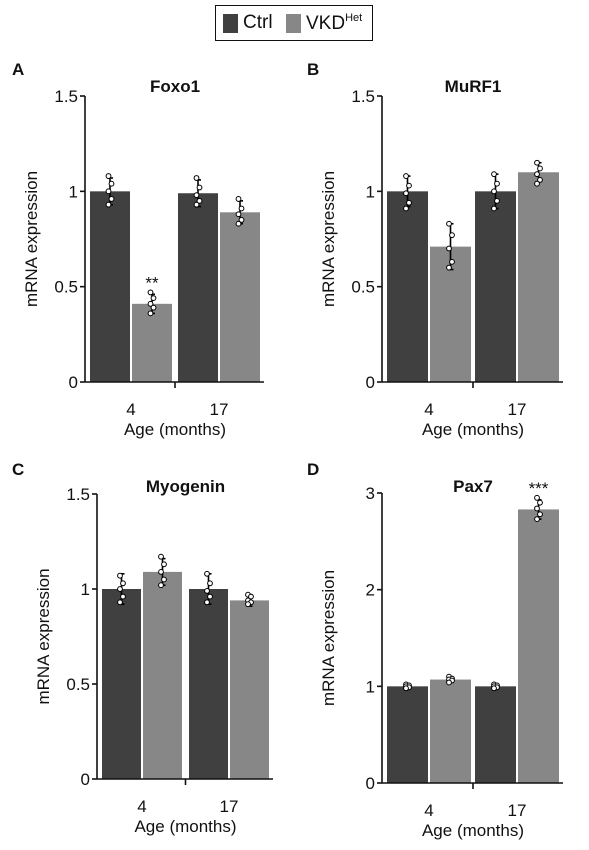 Image resolution: width=589 pixels, height=850 pixels. Describe the element at coordinates (175, 429) in the screenshot. I see `panel-a-x-axis-label: Age (months)` at that location.